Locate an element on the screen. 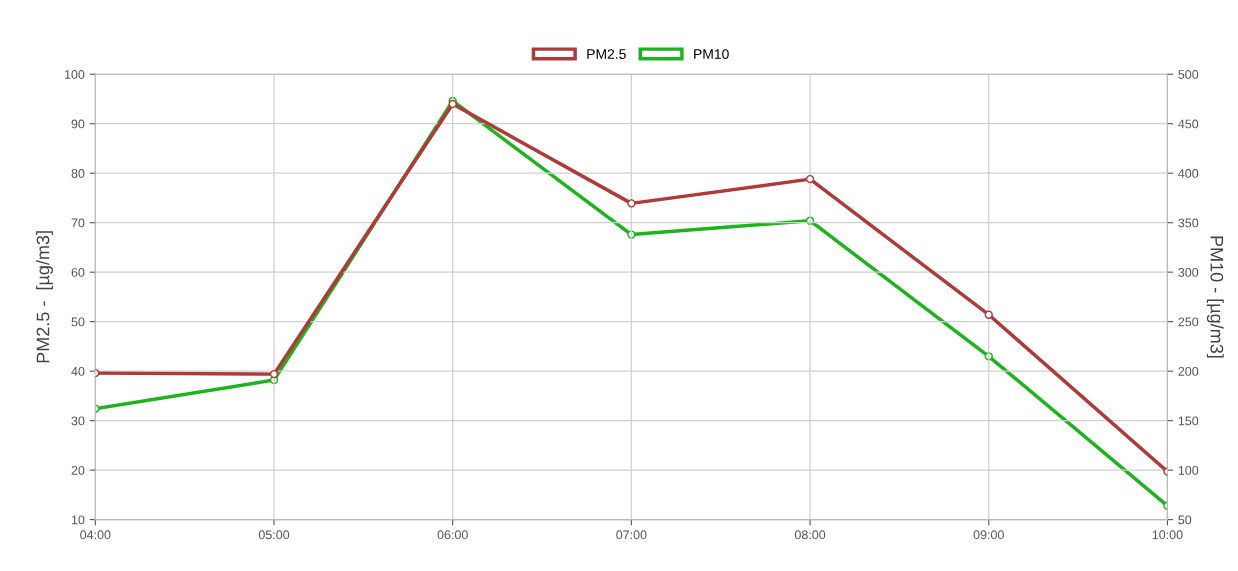 The width and height of the screenshot is (1238, 571). y-tick-label: 60 is located at coordinates (78, 272).